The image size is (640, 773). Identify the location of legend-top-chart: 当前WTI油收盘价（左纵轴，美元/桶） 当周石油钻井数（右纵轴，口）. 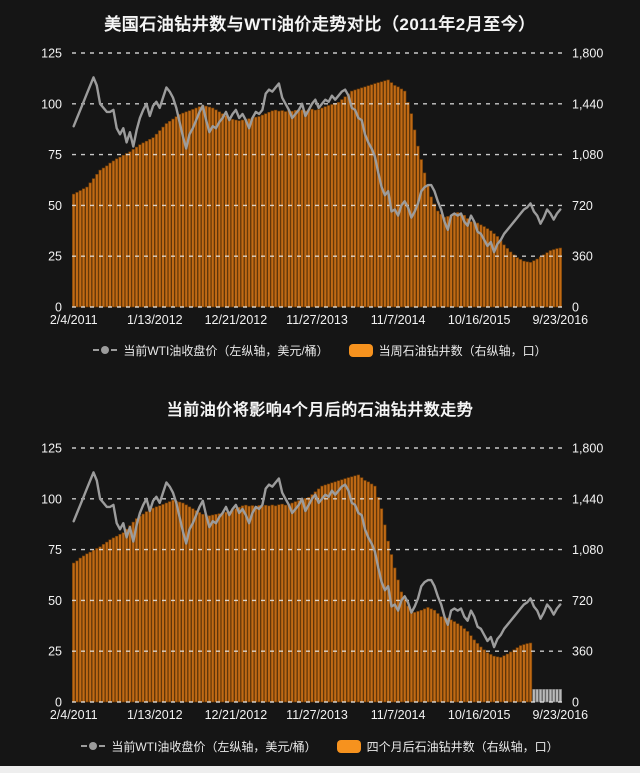
(320, 350).